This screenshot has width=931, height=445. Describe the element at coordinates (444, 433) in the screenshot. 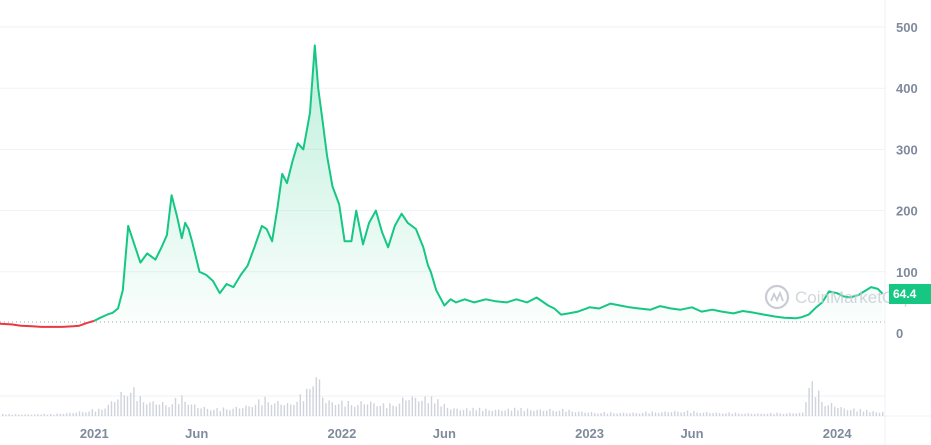

I see `x-tick-label: Jun` at that location.